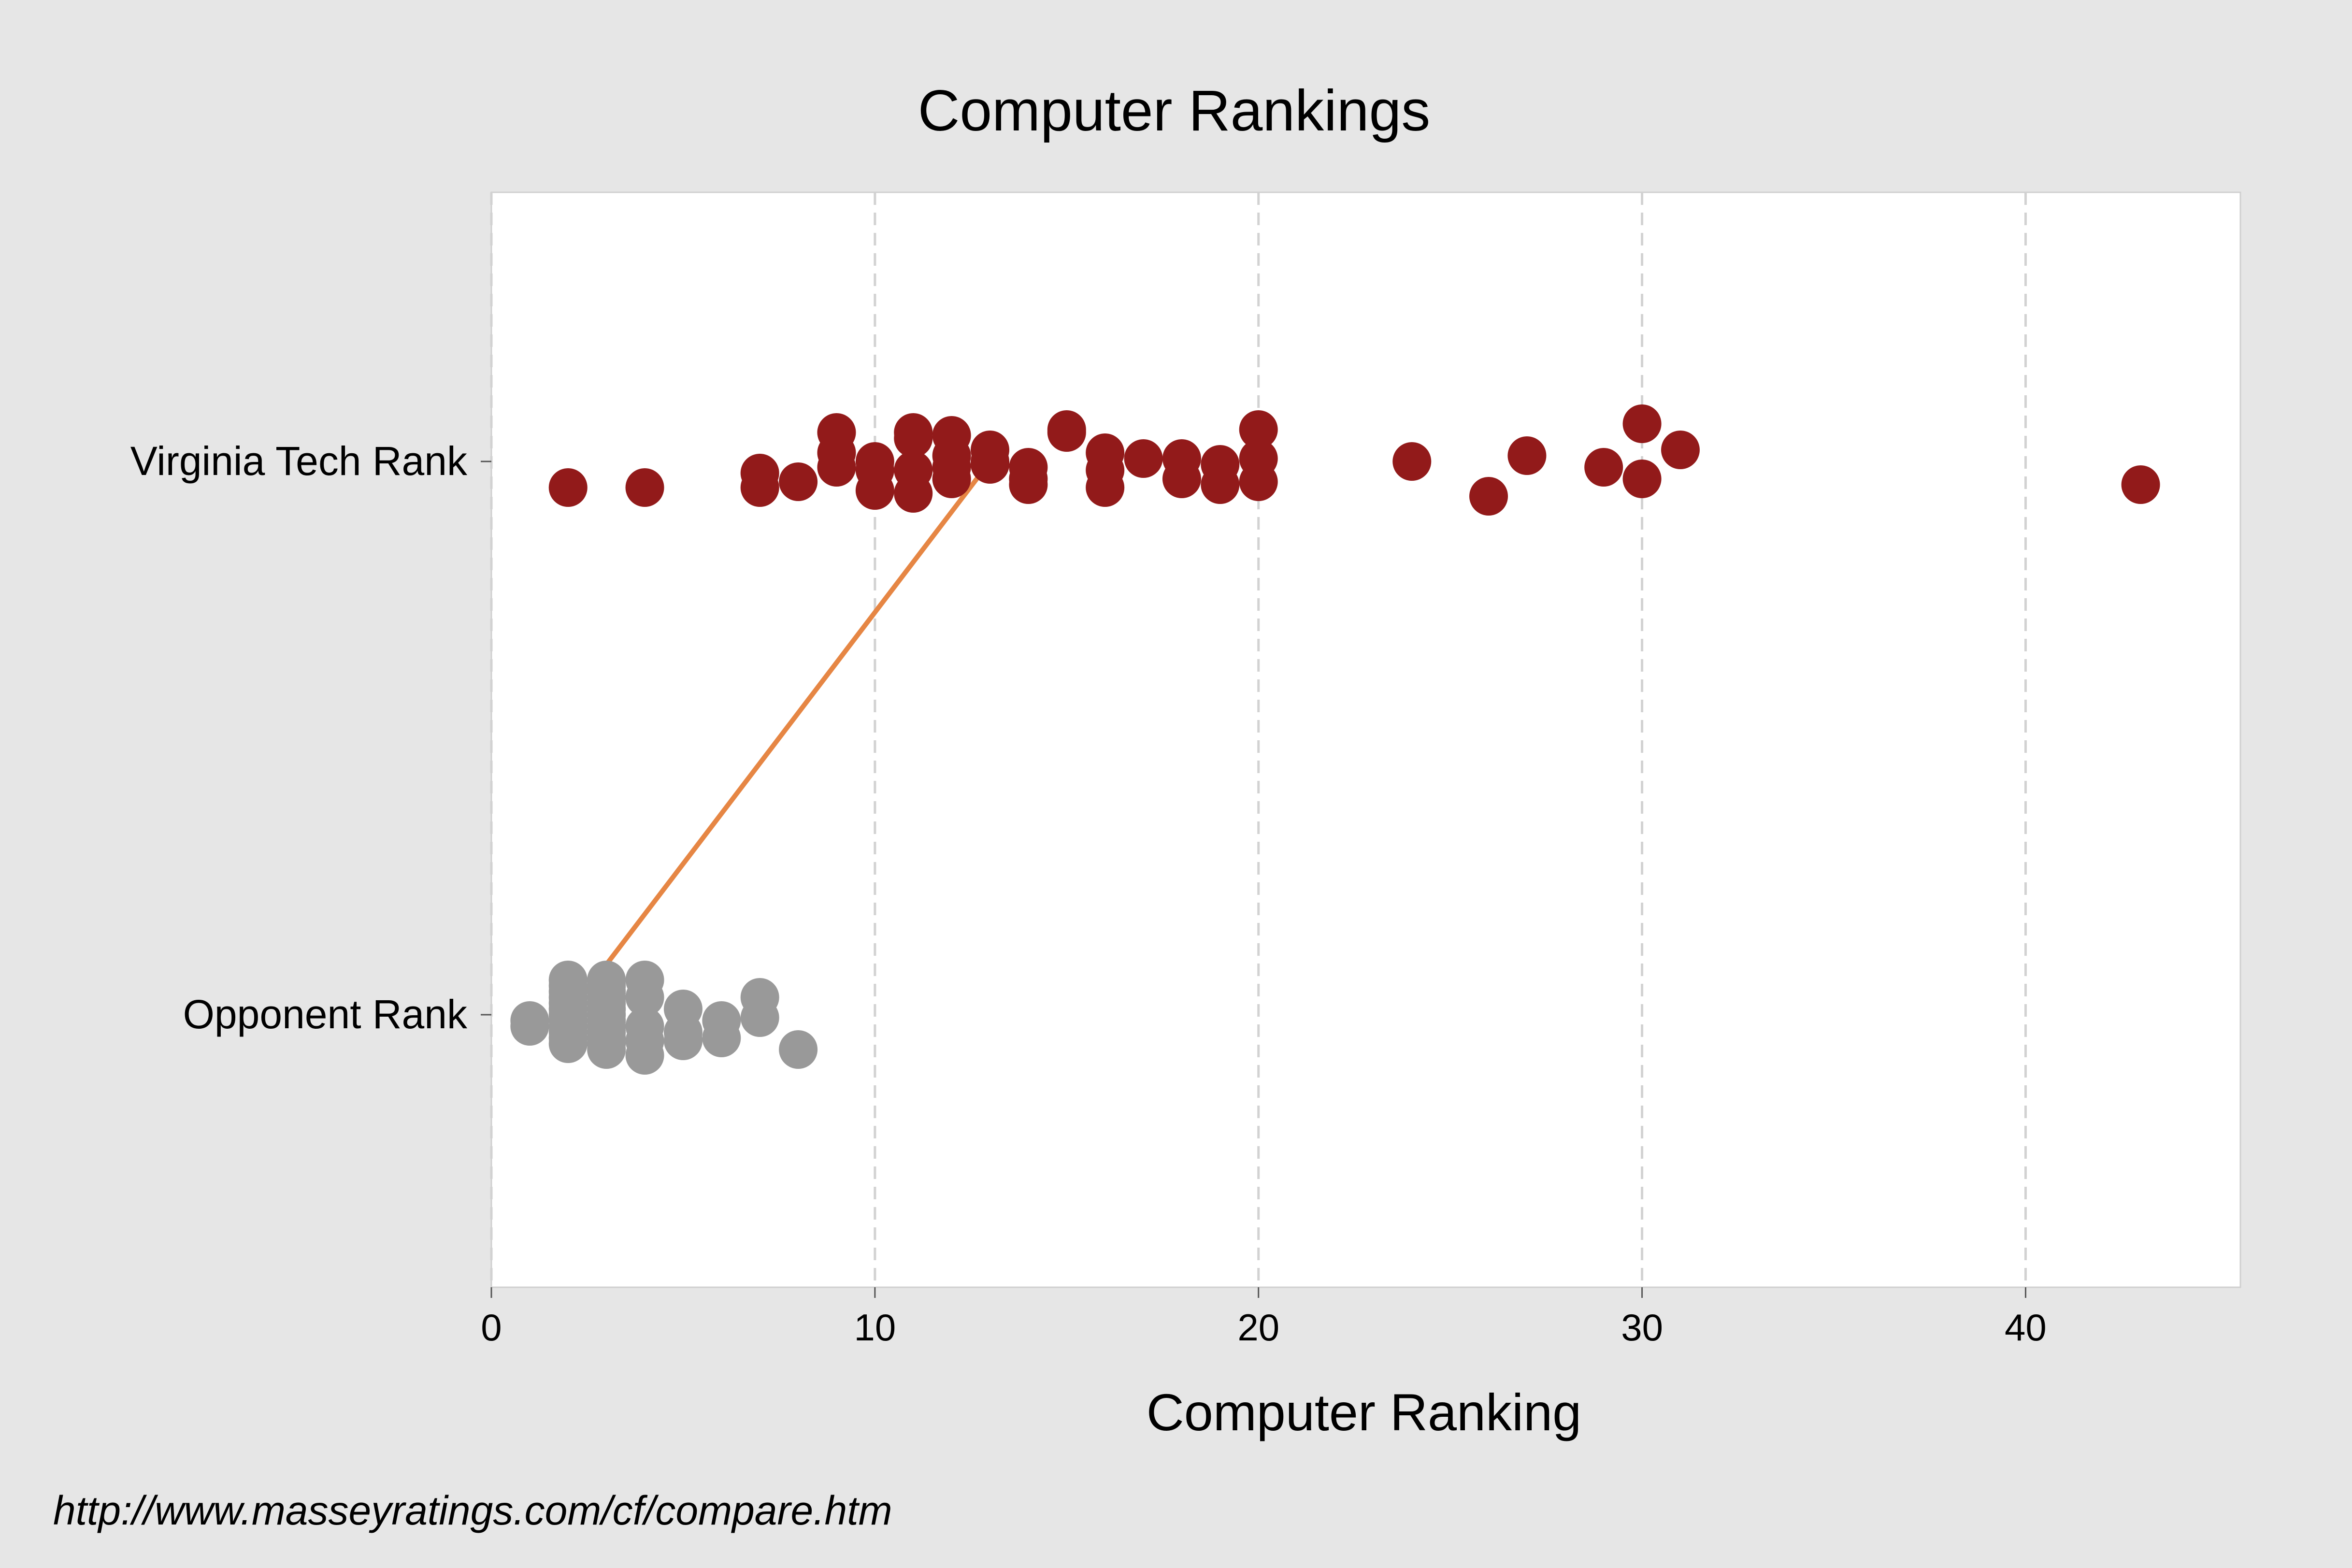 This screenshot has height=1568, width=2352. I want to click on category-label: Opponent Rank, so click(326, 1014).